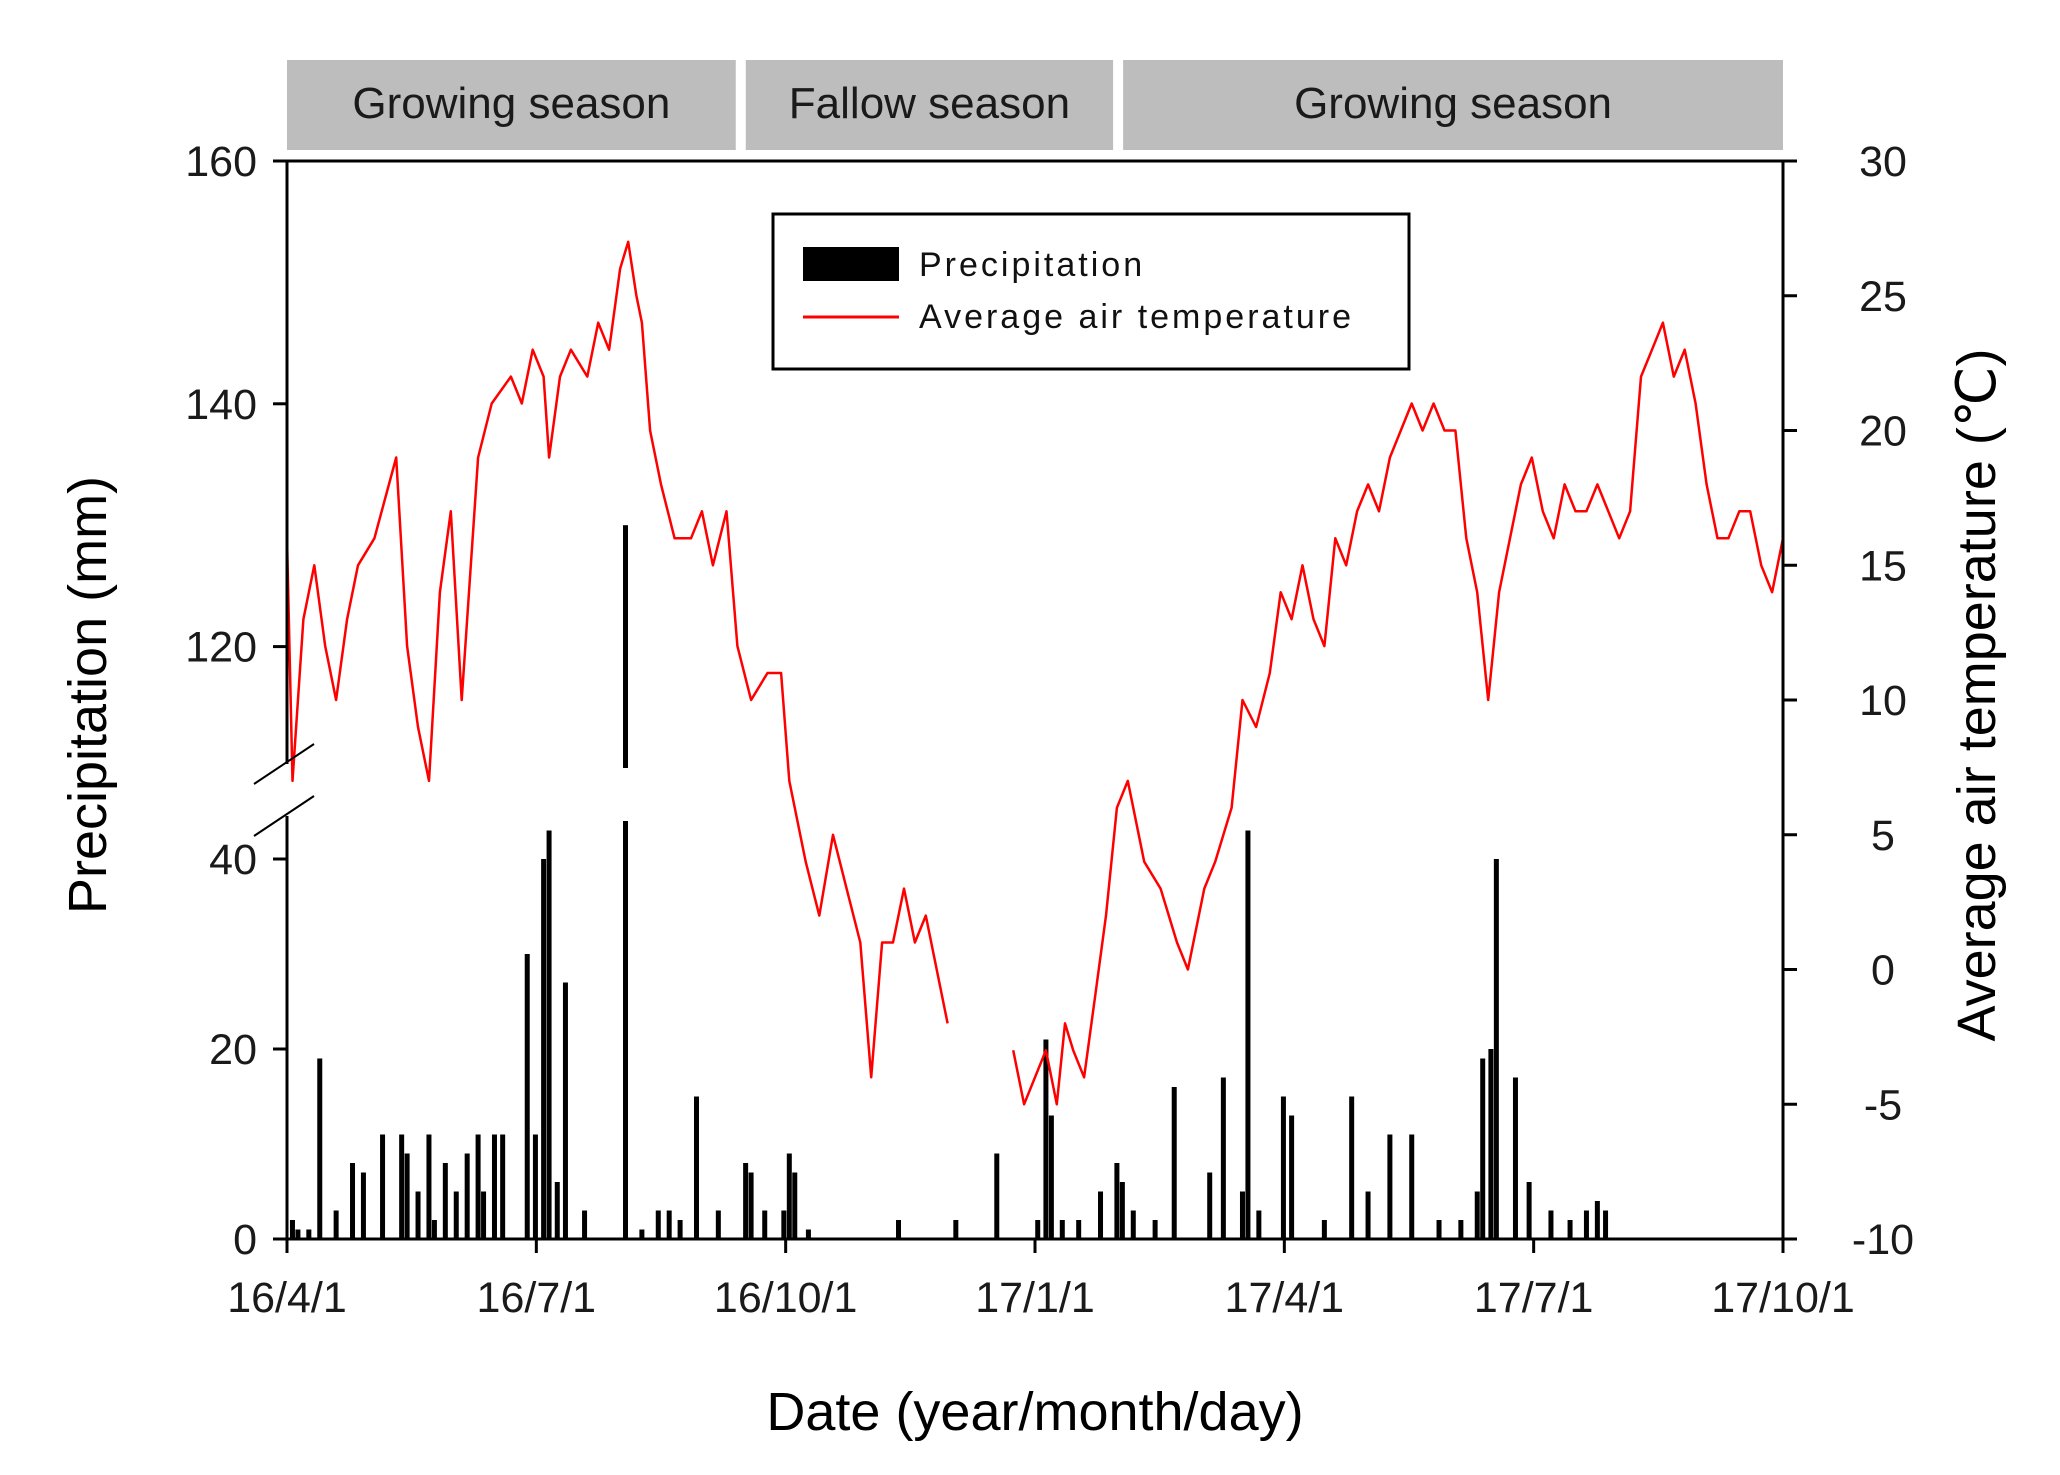 The height and width of the screenshot is (1475, 2060). Describe the element at coordinates (1883, 297) in the screenshot. I see `y-right-tick-label: 25` at that location.